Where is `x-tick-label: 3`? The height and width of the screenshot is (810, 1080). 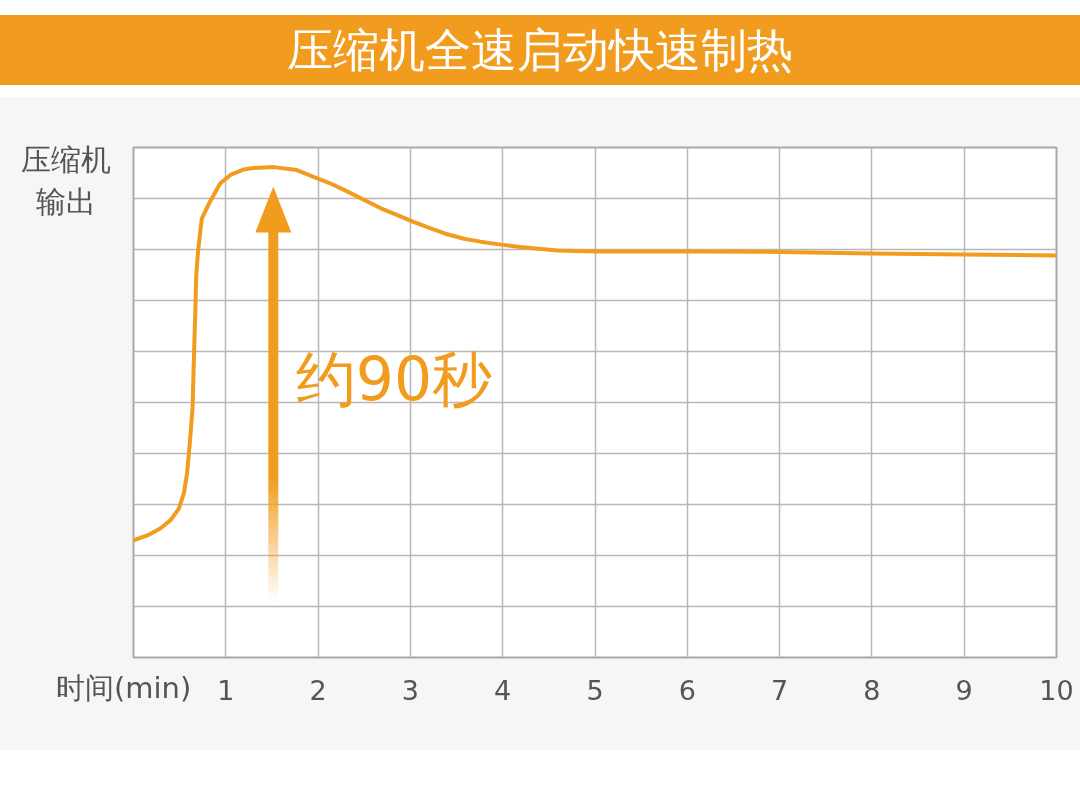 x-tick-label: 3 is located at coordinates (410, 690).